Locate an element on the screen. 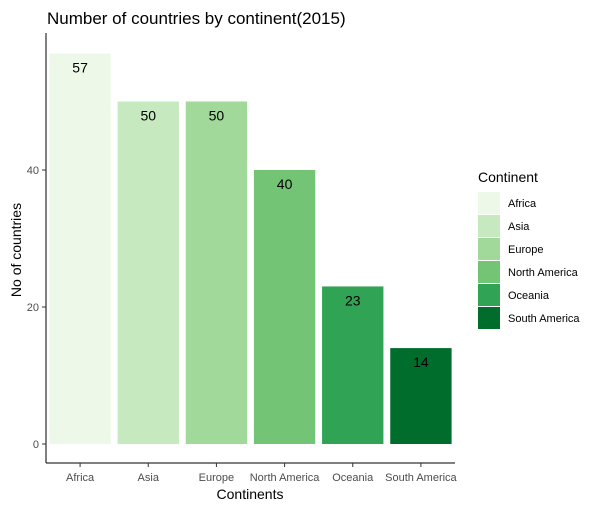 This screenshot has height=509, width=603. x-tick-label-europe: Europe is located at coordinates (216, 478).